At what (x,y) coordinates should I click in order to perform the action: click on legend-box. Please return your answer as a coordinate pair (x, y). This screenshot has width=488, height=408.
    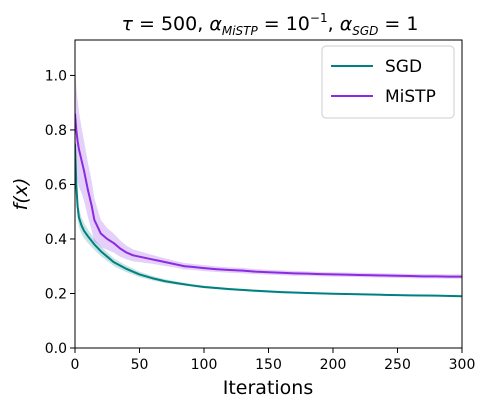
    Looking at the image, I should click on (388, 82).